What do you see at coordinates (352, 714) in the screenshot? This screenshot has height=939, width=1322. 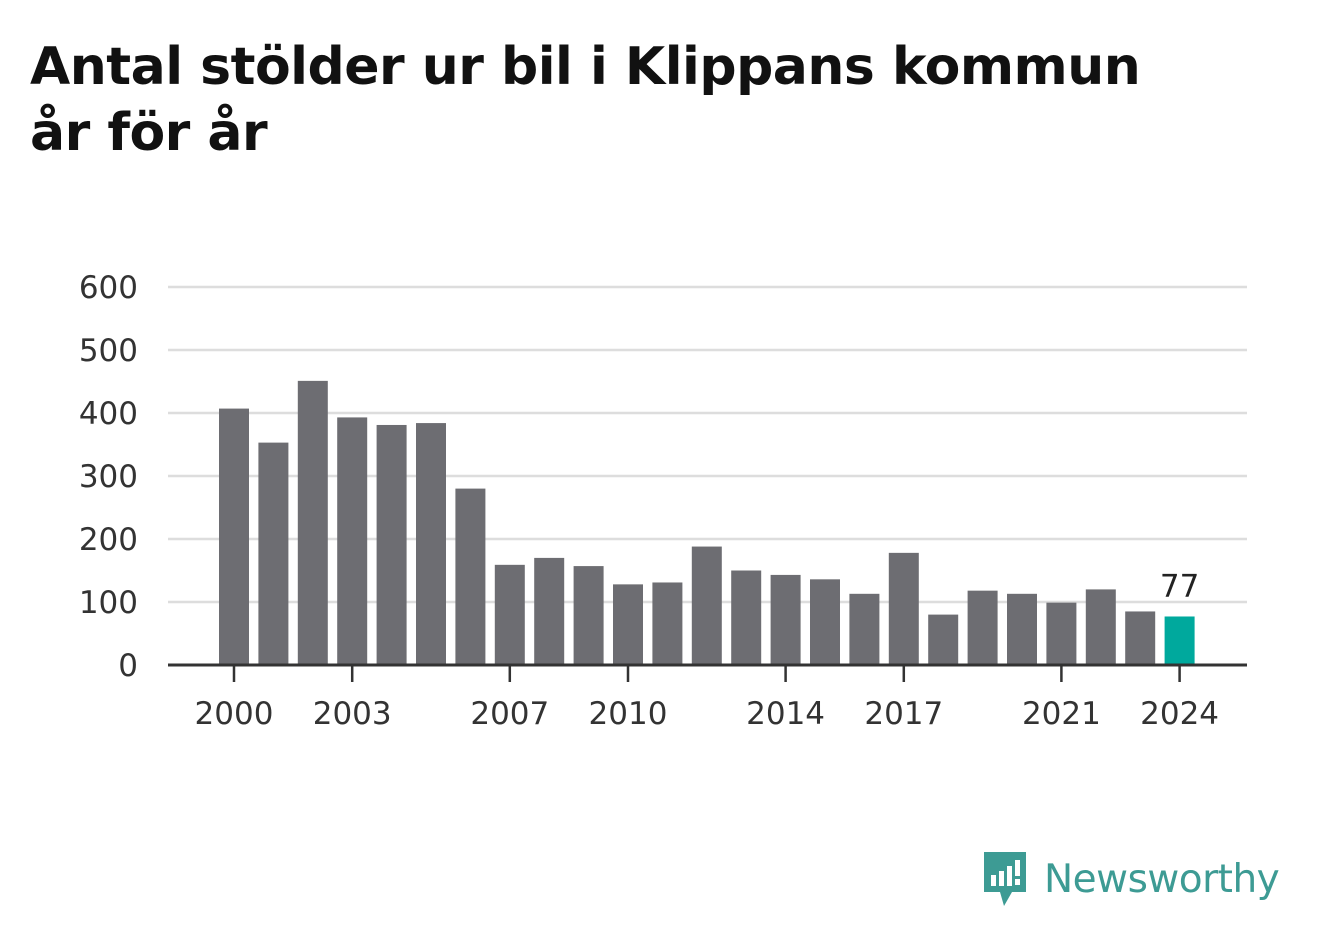 I see `x-tick-label: 2003` at bounding box center [352, 714].